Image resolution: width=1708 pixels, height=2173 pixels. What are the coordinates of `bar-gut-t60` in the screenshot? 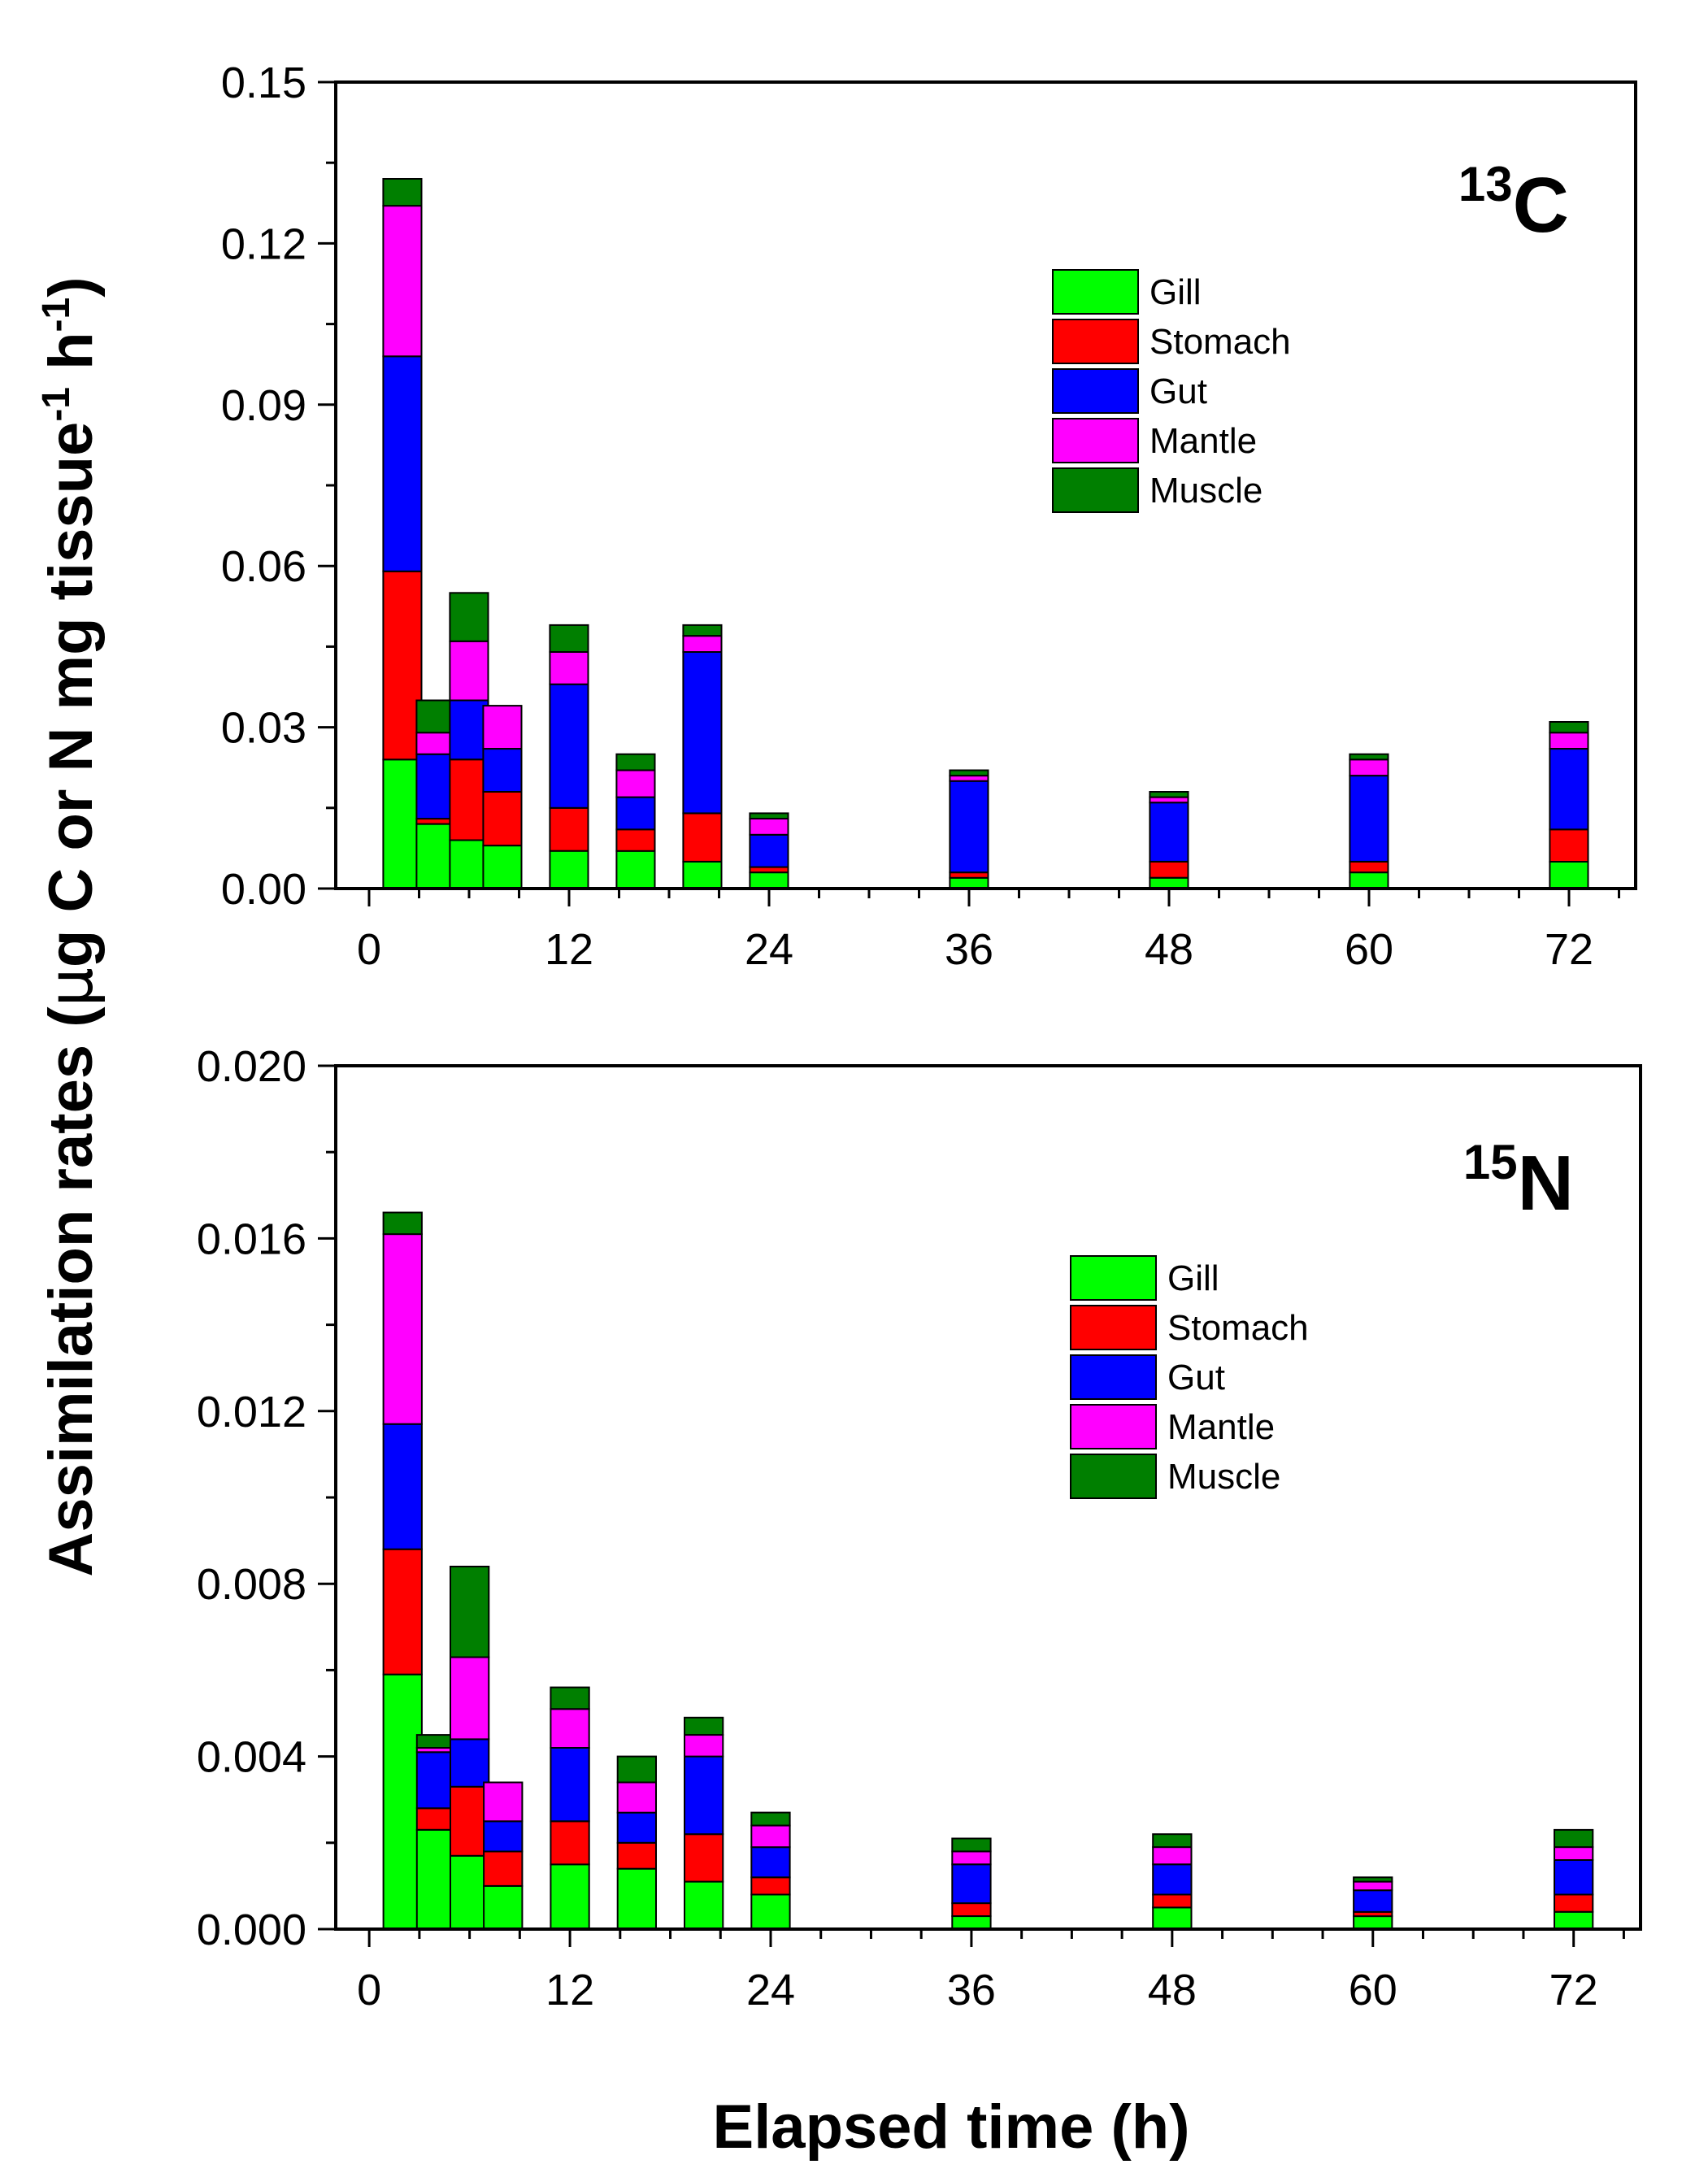 It's located at (1373, 1901).